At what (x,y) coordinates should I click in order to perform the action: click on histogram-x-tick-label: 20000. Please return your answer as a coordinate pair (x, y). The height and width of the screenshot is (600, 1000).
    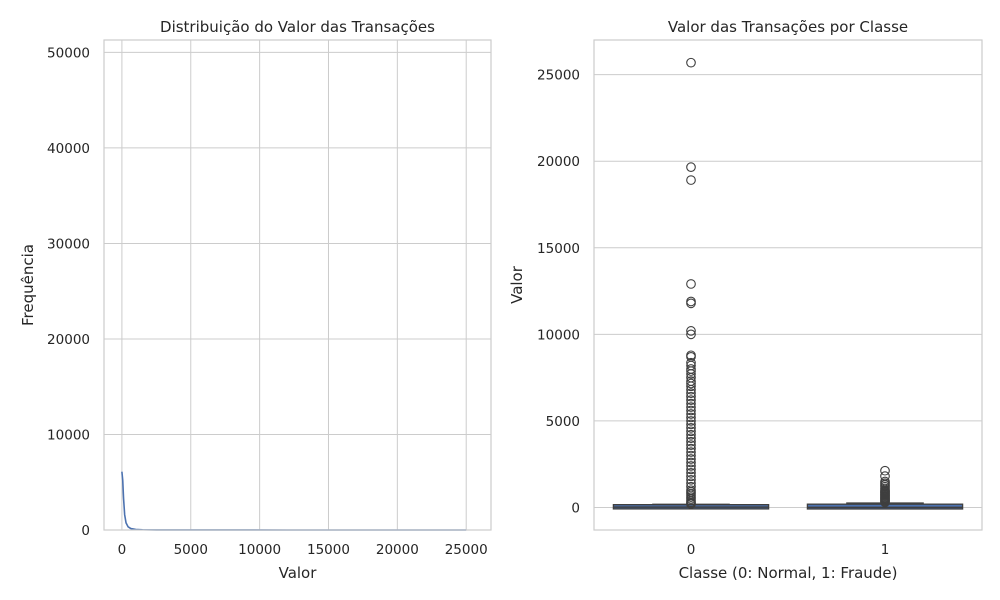
    Looking at the image, I should click on (397, 550).